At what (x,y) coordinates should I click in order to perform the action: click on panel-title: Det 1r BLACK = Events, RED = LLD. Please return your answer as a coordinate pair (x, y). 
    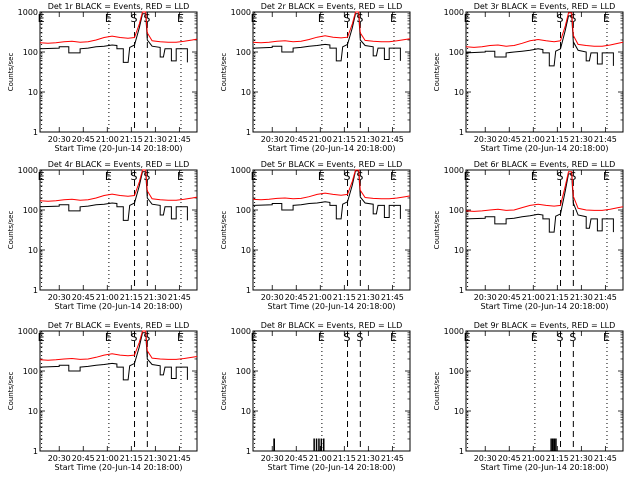
    Looking at the image, I should click on (119, 6).